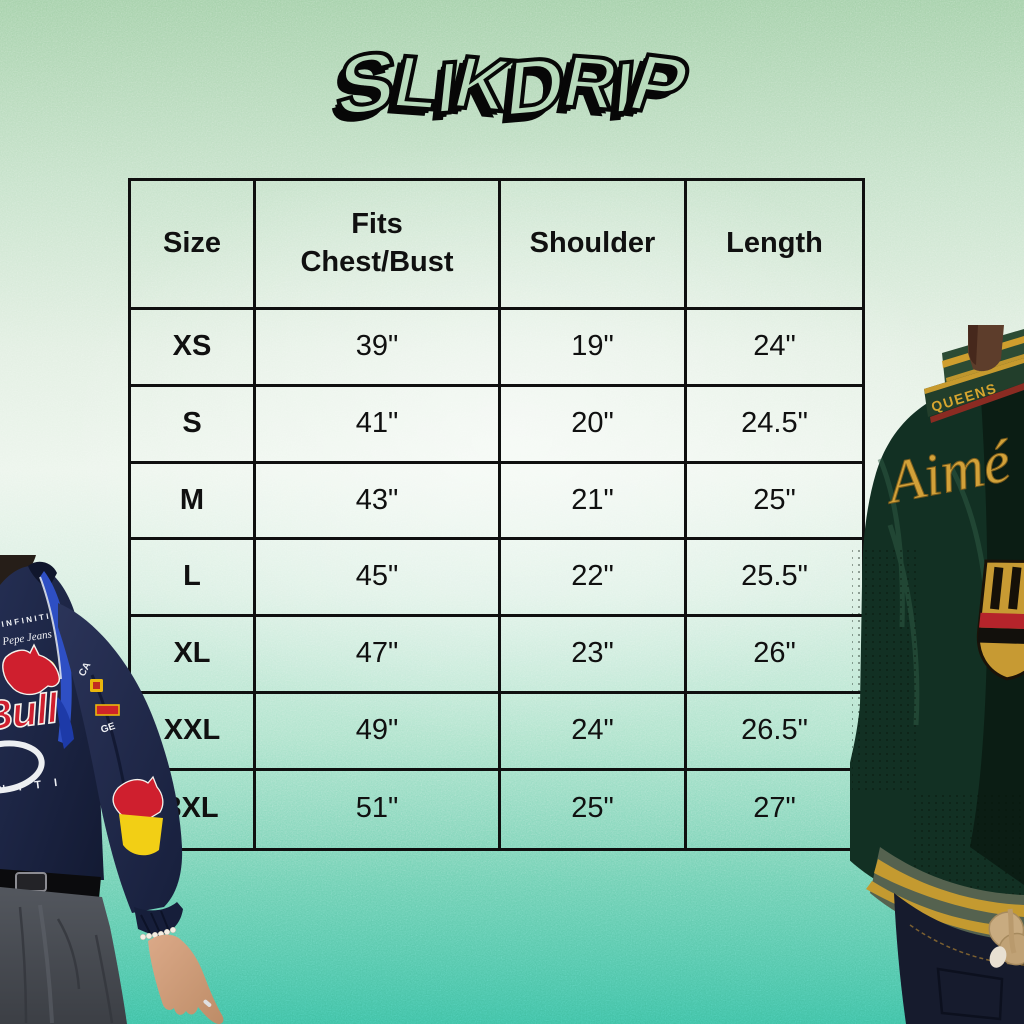 This screenshot has height=1024, width=1024. What do you see at coordinates (774, 348) in the screenshot?
I see `row-xs-length: 24"` at bounding box center [774, 348].